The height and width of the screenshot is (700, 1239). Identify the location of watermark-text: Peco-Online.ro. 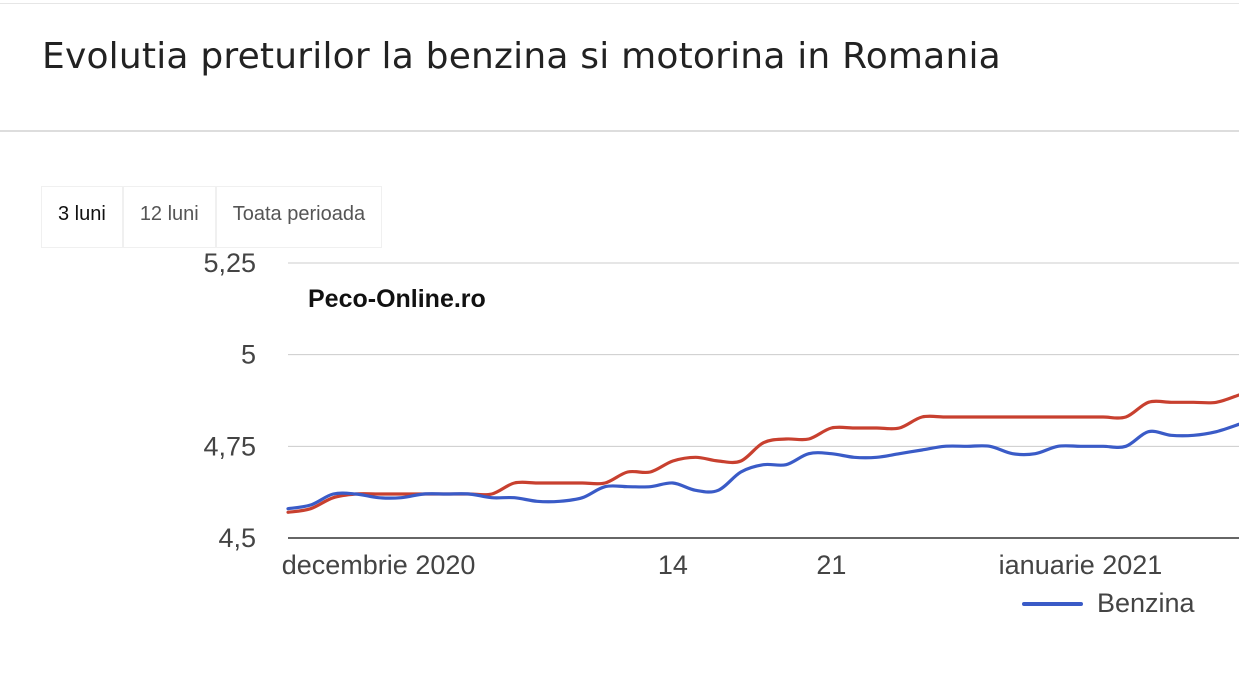
(397, 299).